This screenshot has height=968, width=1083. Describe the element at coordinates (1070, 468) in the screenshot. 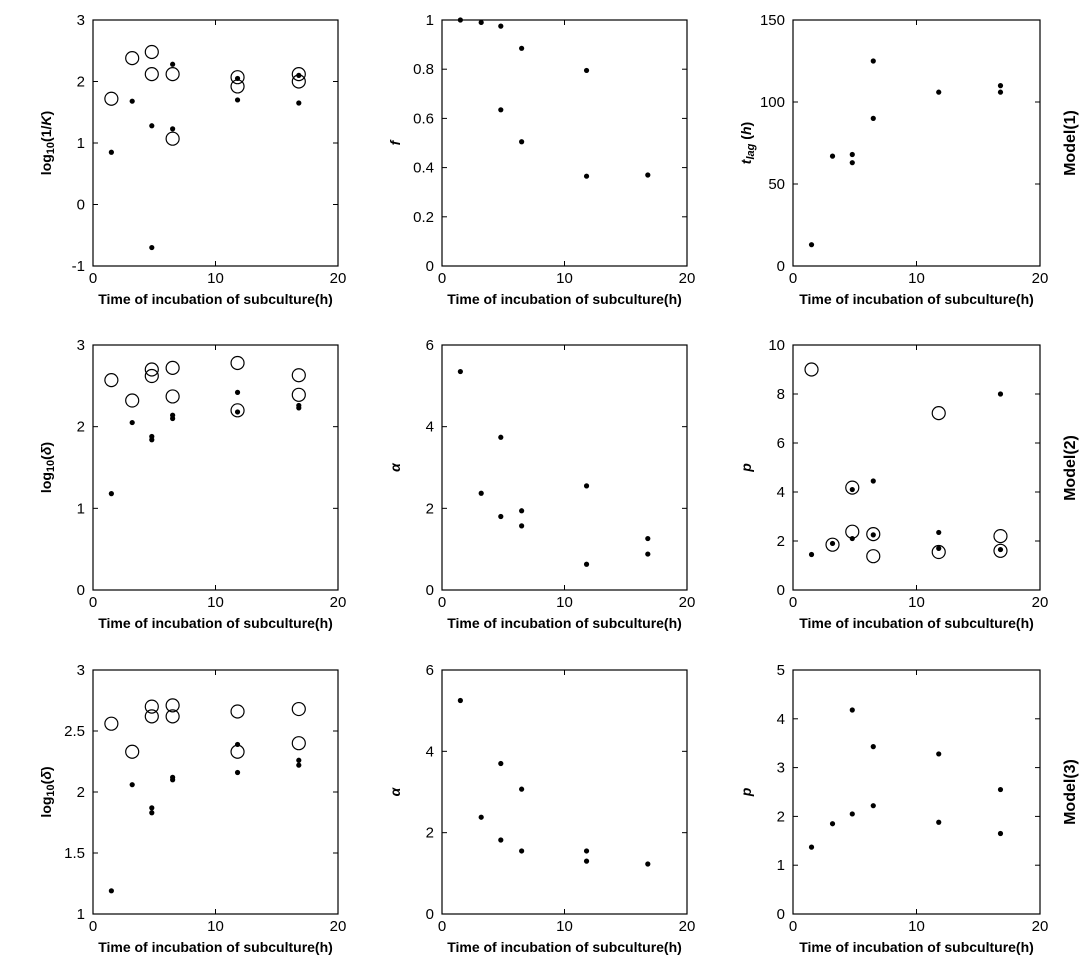

I see `row-label-model-2: Model(2)` at that location.